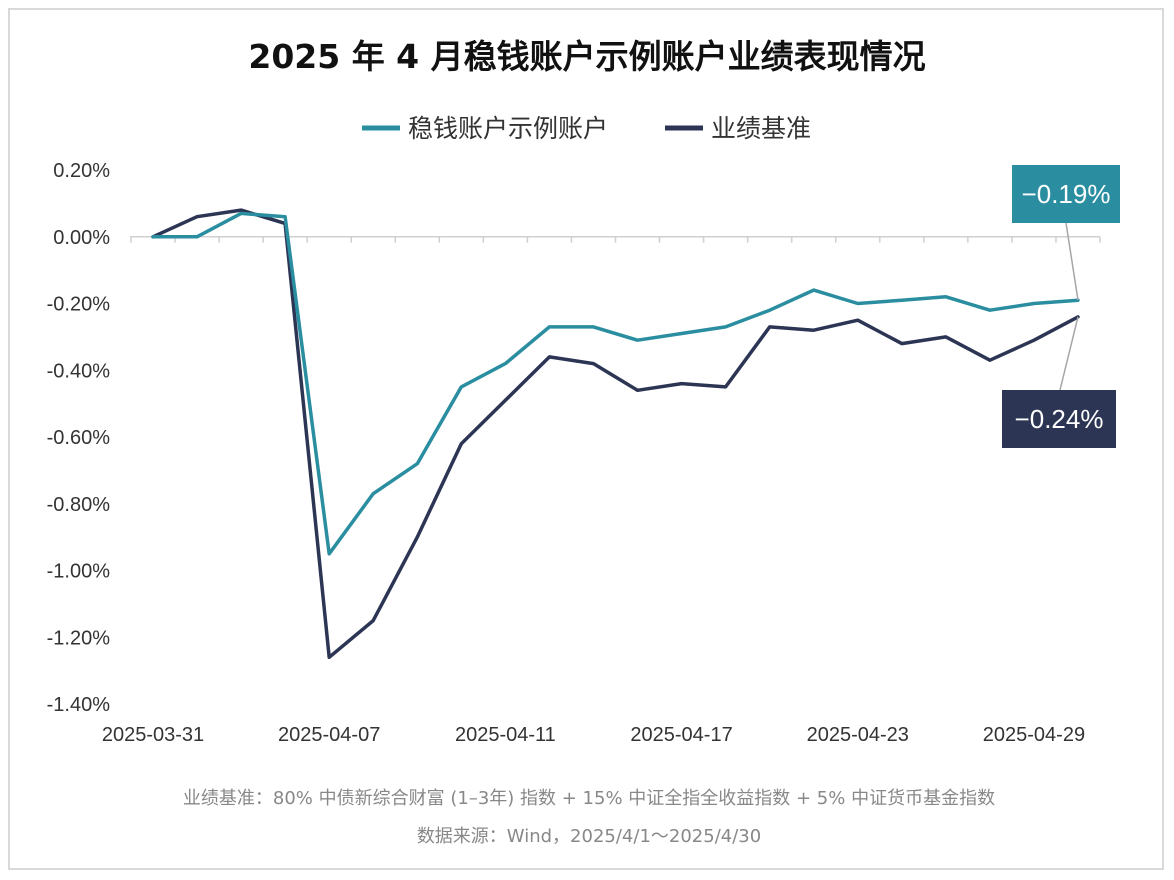  I want to click on legend-label-account: 稳钱账户示例账户, so click(508, 128).